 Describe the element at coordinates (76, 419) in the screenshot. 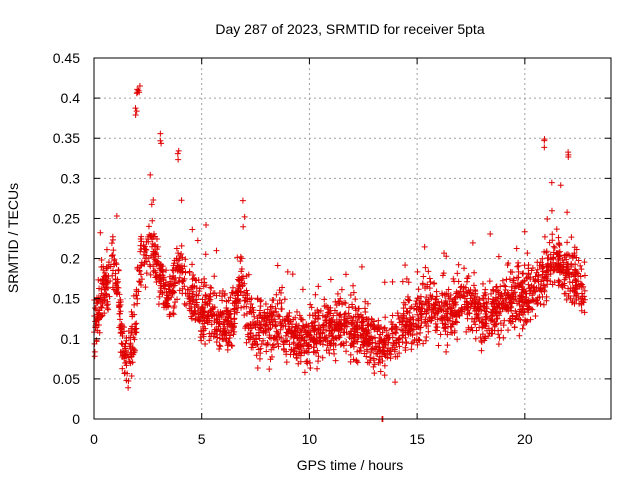

I see `y-tick-label: 0` at that location.